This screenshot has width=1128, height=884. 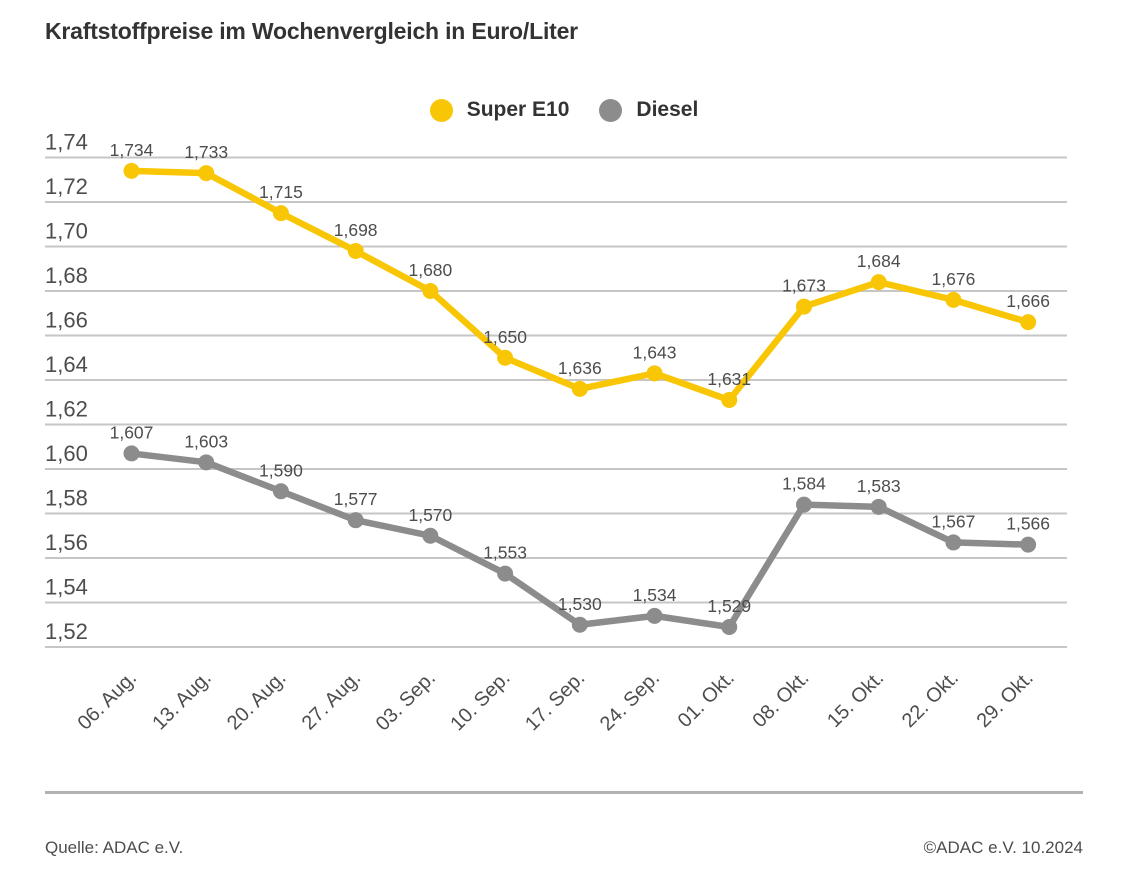 What do you see at coordinates (430, 515) in the screenshot?
I see `data-point-label: 1,570` at bounding box center [430, 515].